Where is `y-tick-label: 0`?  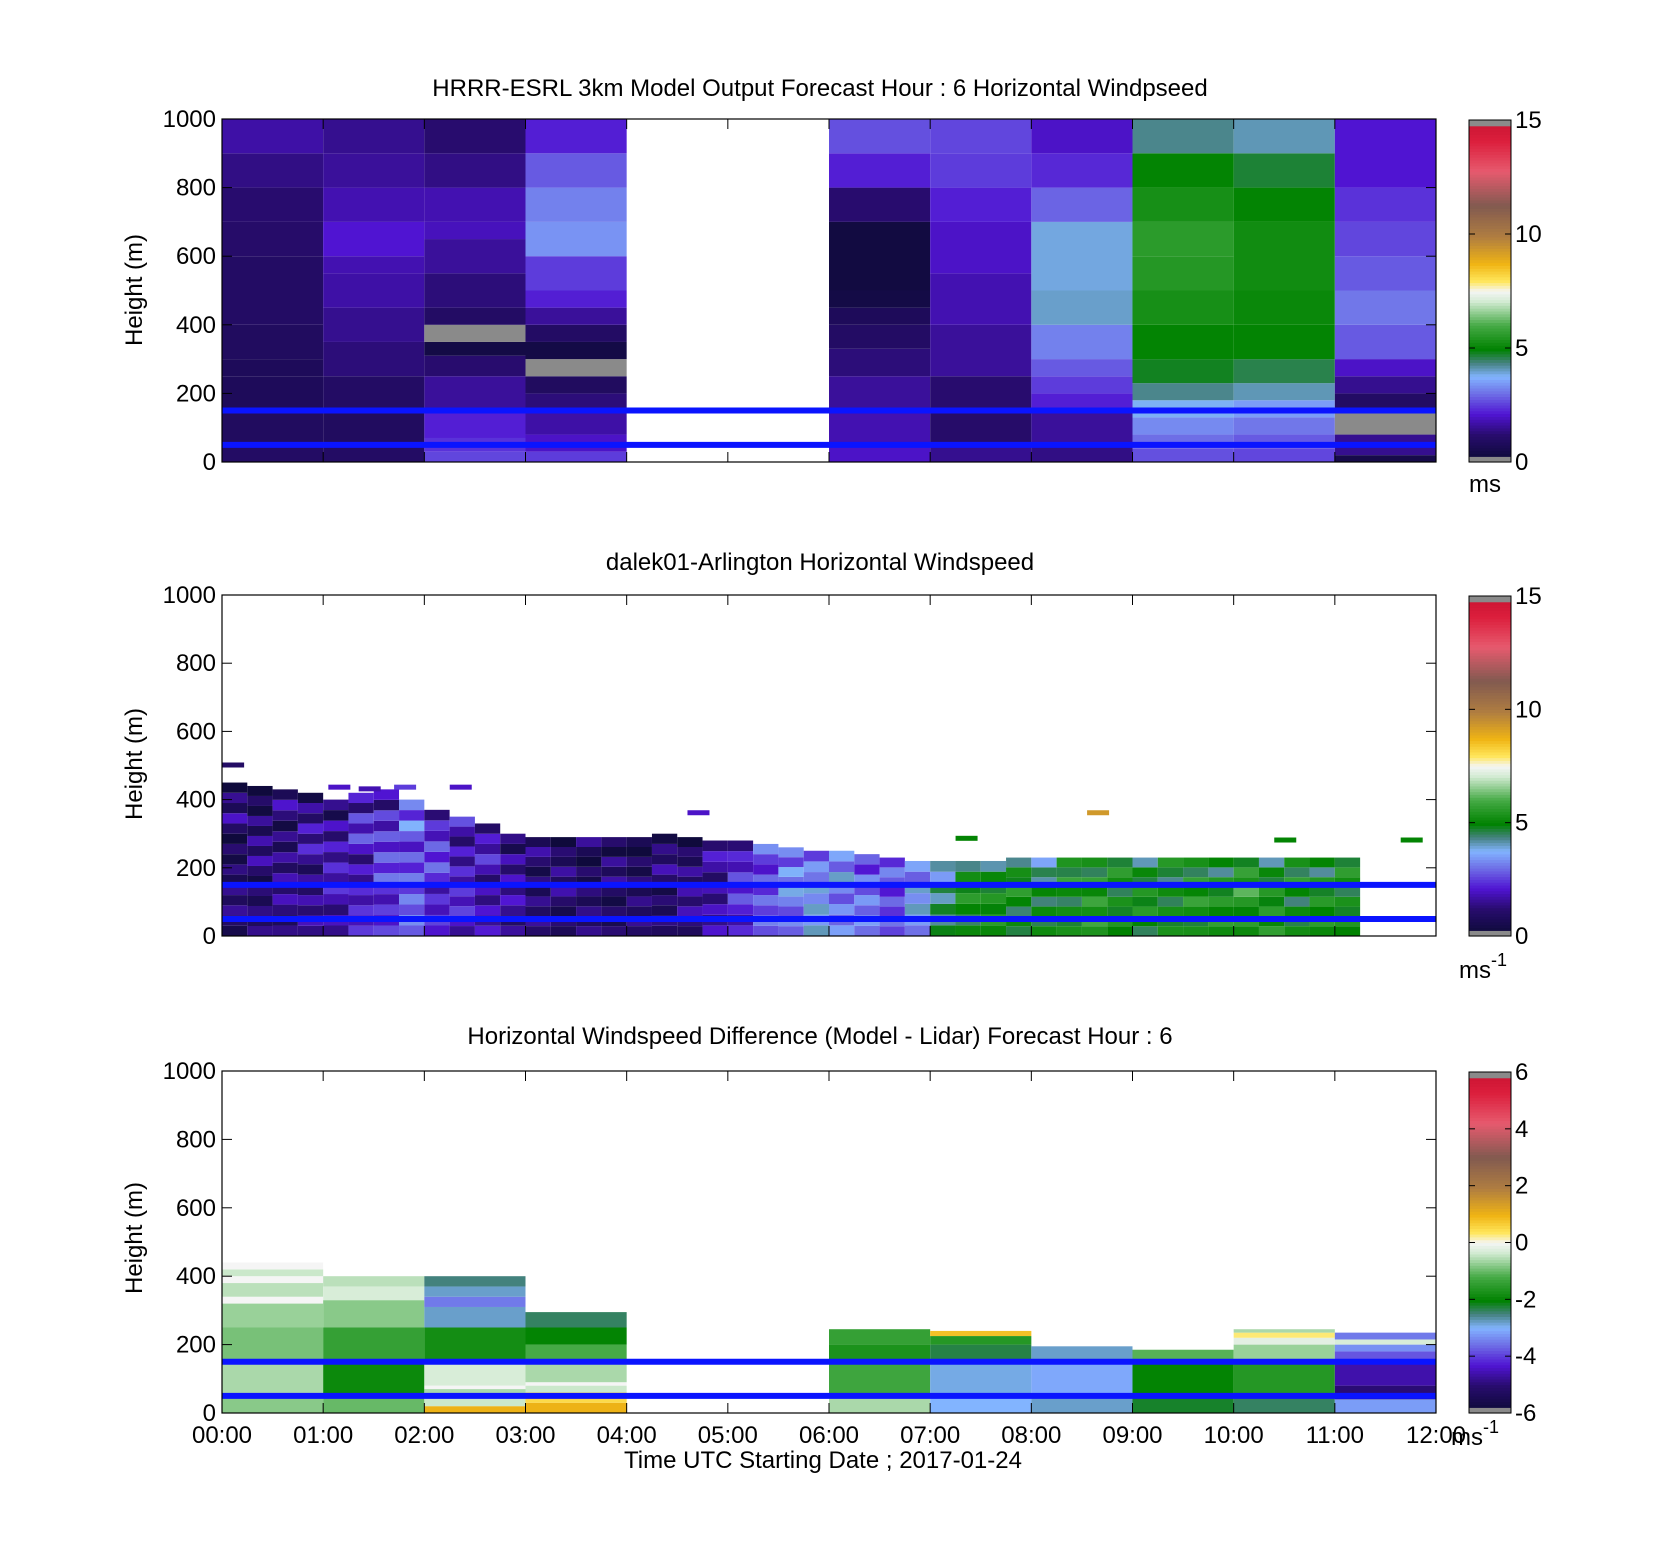 y-tick-label: 0 is located at coordinates (209, 462).